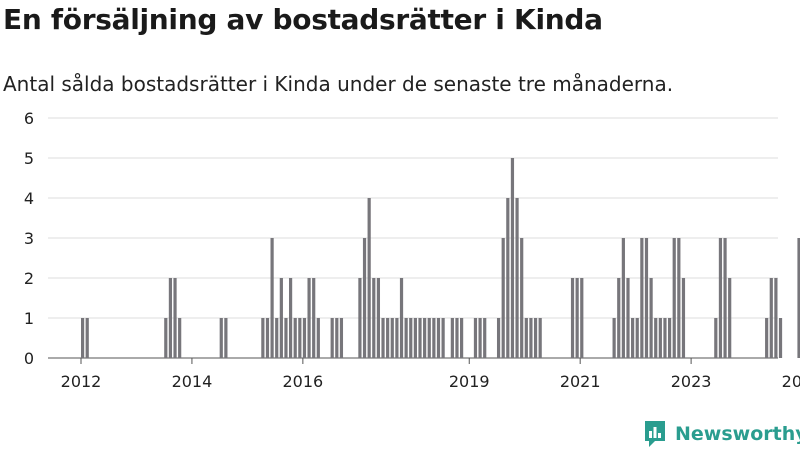 This screenshot has width=800, height=450. What do you see at coordinates (29, 158) in the screenshot?
I see `y-tick-label: 5` at bounding box center [29, 158].